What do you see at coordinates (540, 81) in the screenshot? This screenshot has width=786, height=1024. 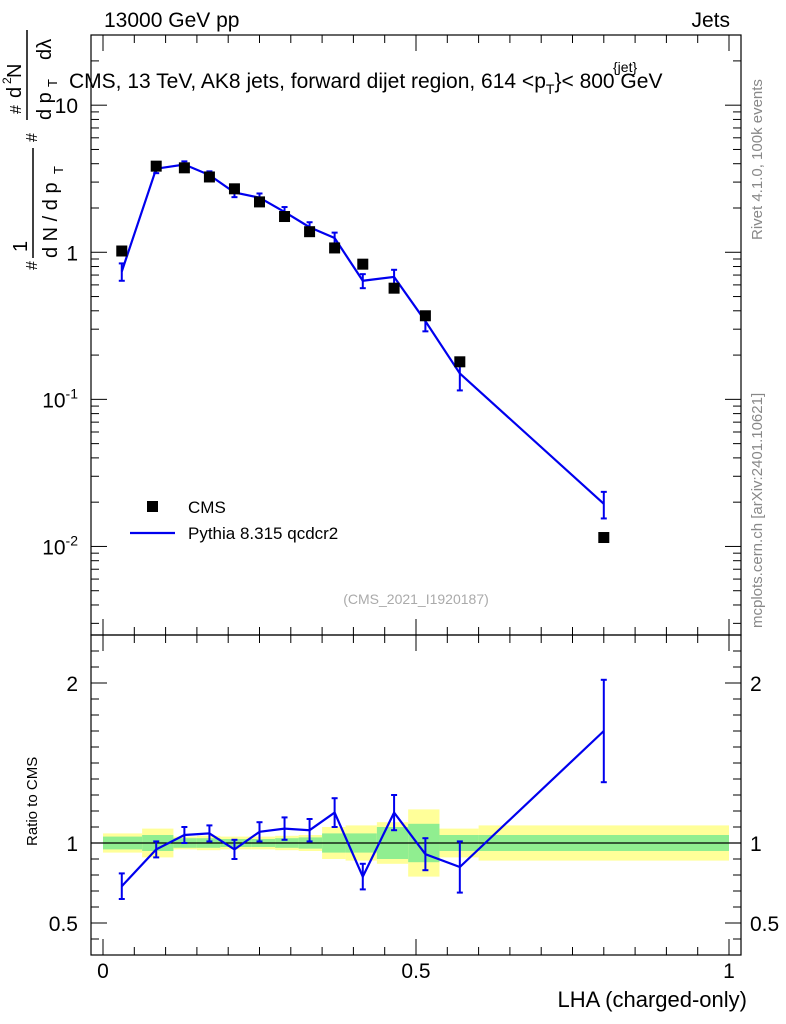 I see `chart-title-pt: p` at bounding box center [540, 81].